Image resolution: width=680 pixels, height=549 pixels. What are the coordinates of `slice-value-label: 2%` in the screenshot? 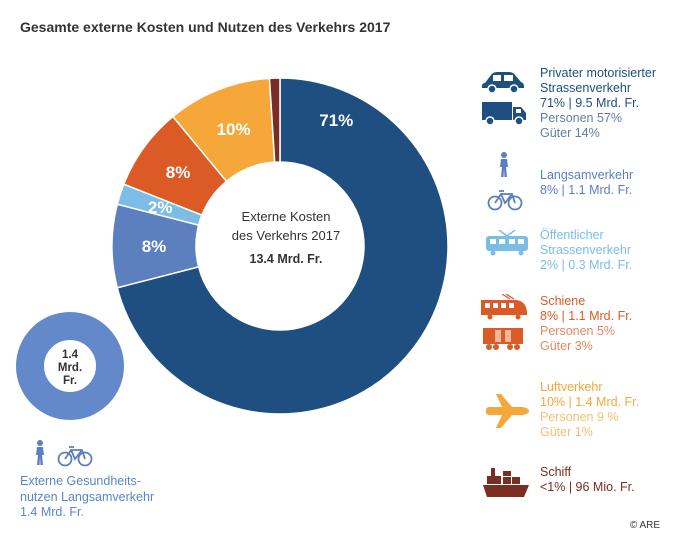 It's located at (160, 207).